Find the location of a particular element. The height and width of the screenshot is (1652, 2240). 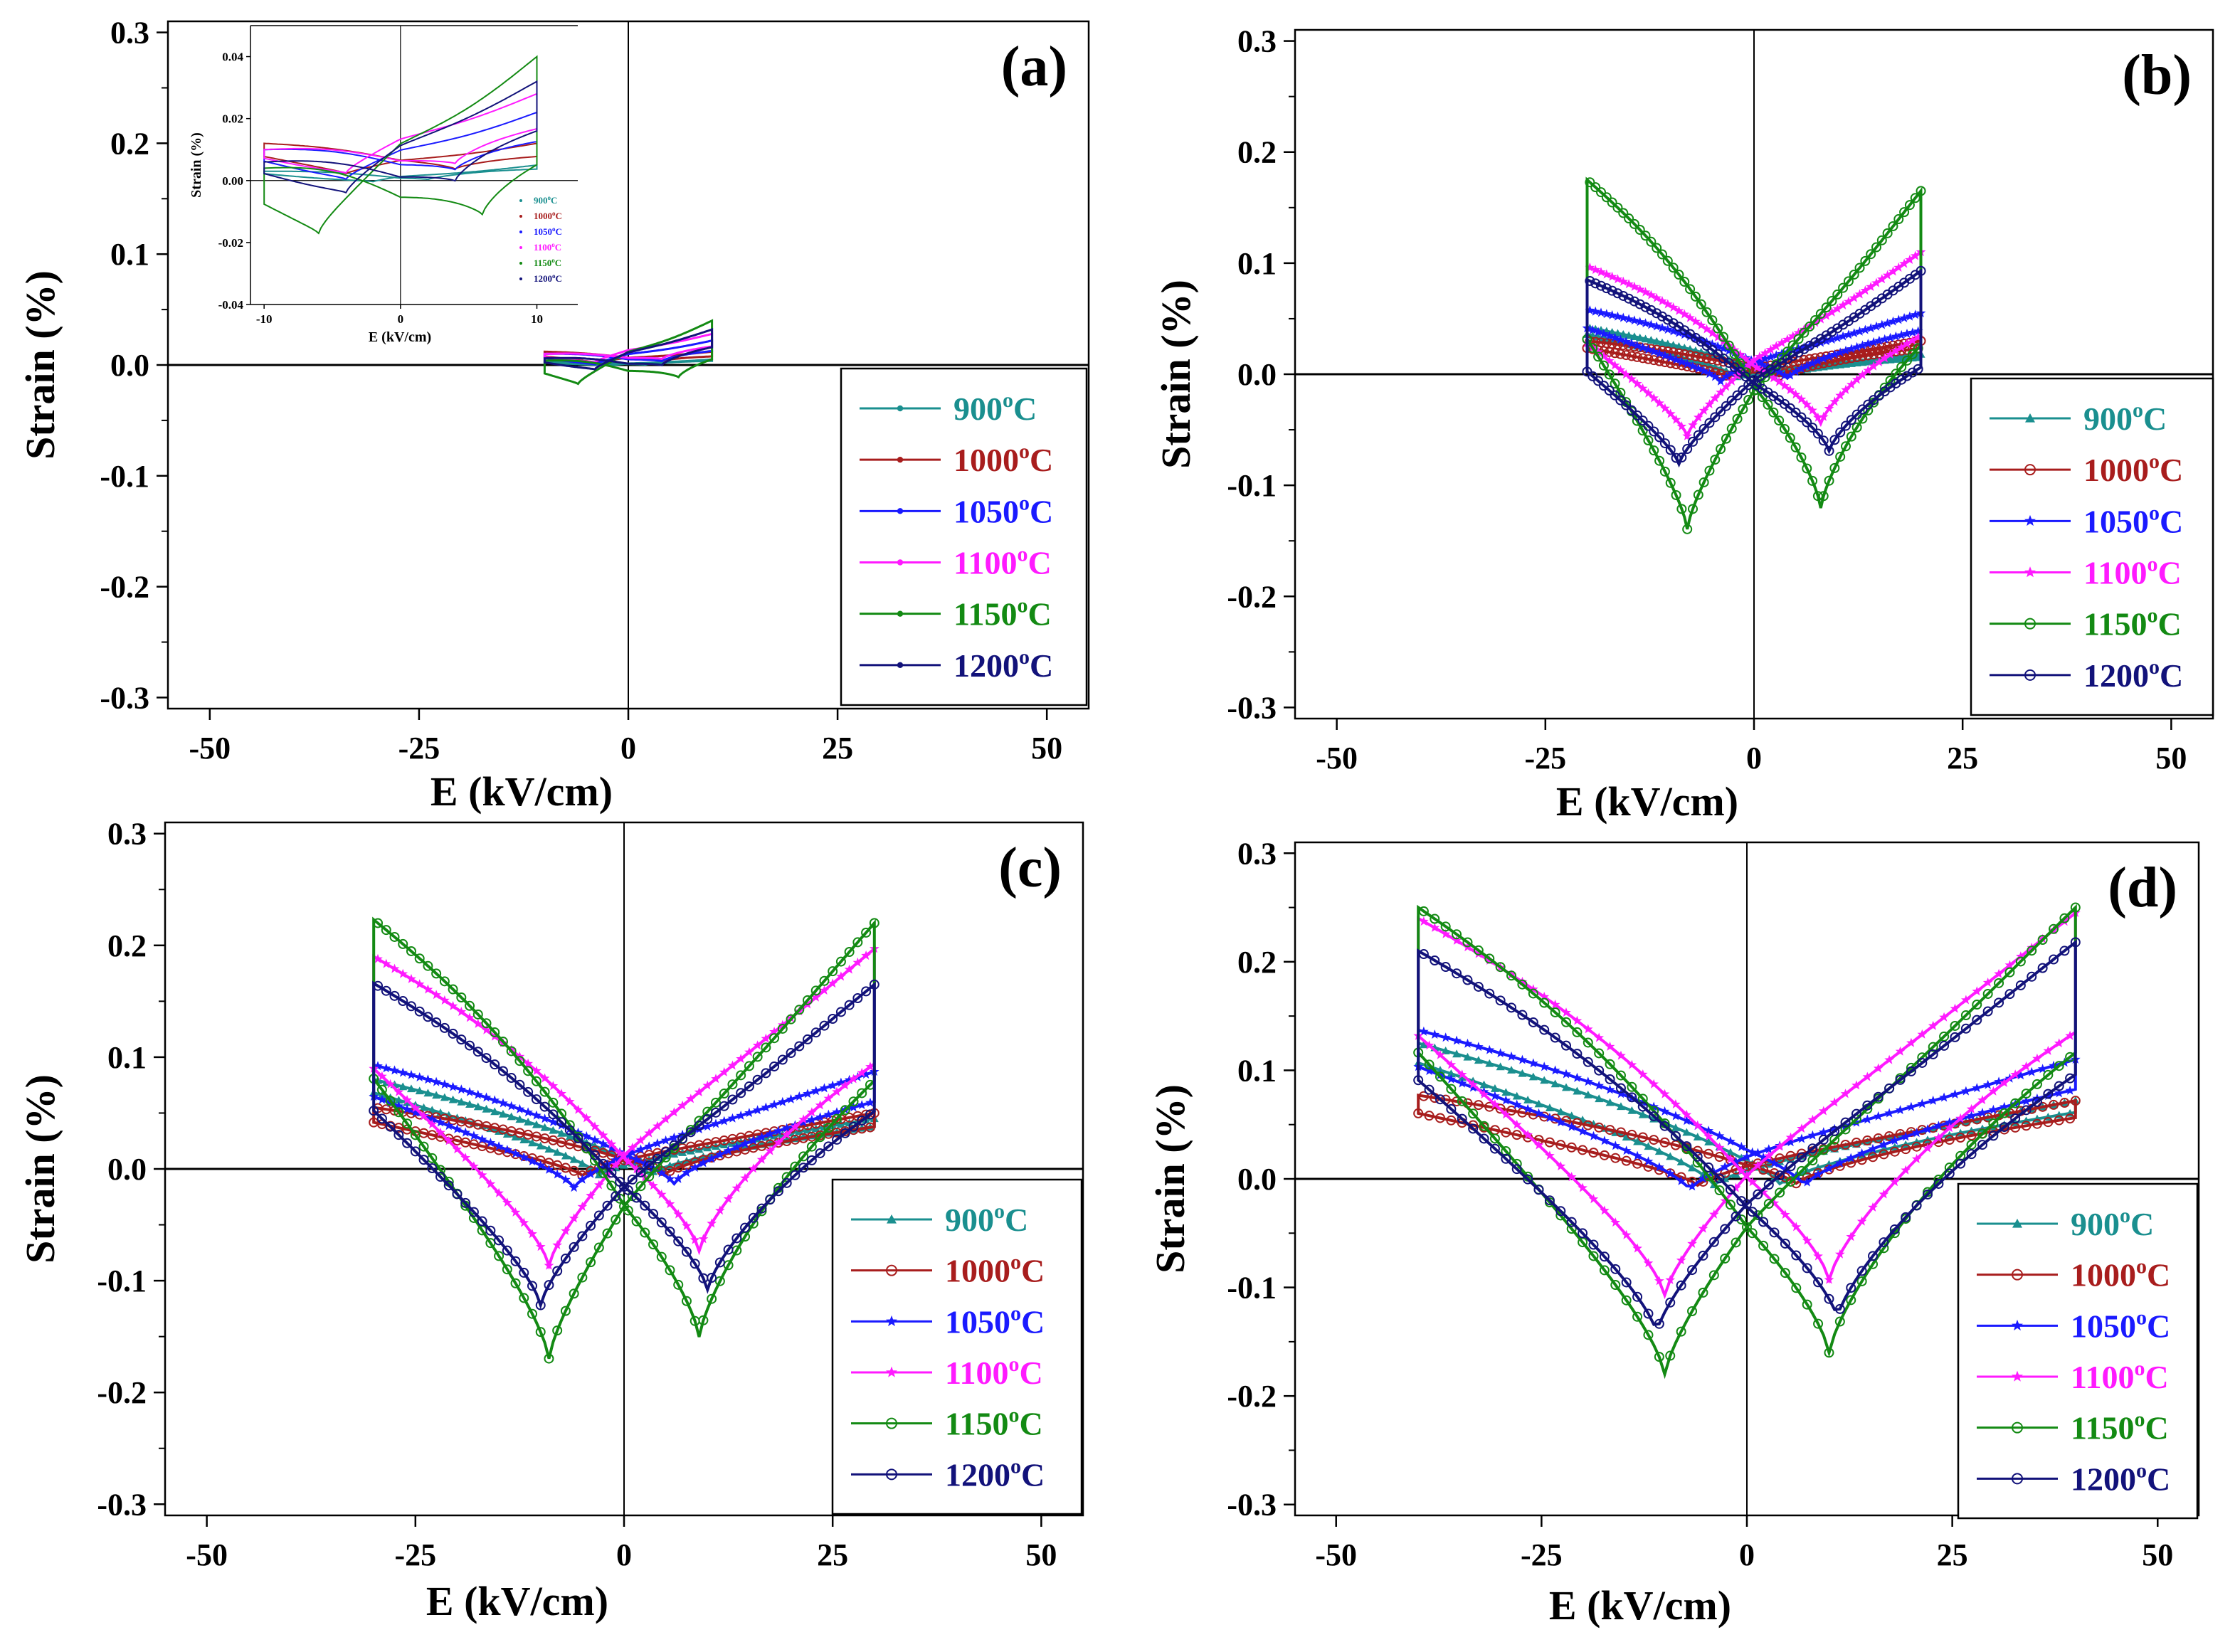

x-tick-label: 0 is located at coordinates (624, 1554).